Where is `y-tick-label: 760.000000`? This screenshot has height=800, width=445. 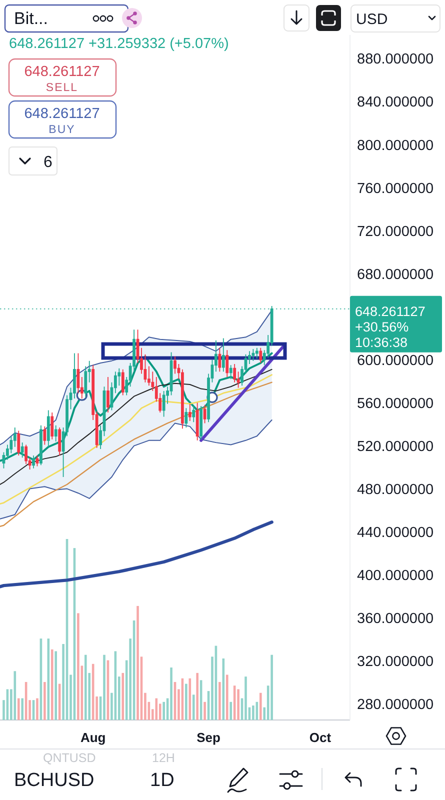
y-tick-label: 760.000000 is located at coordinates (395, 188).